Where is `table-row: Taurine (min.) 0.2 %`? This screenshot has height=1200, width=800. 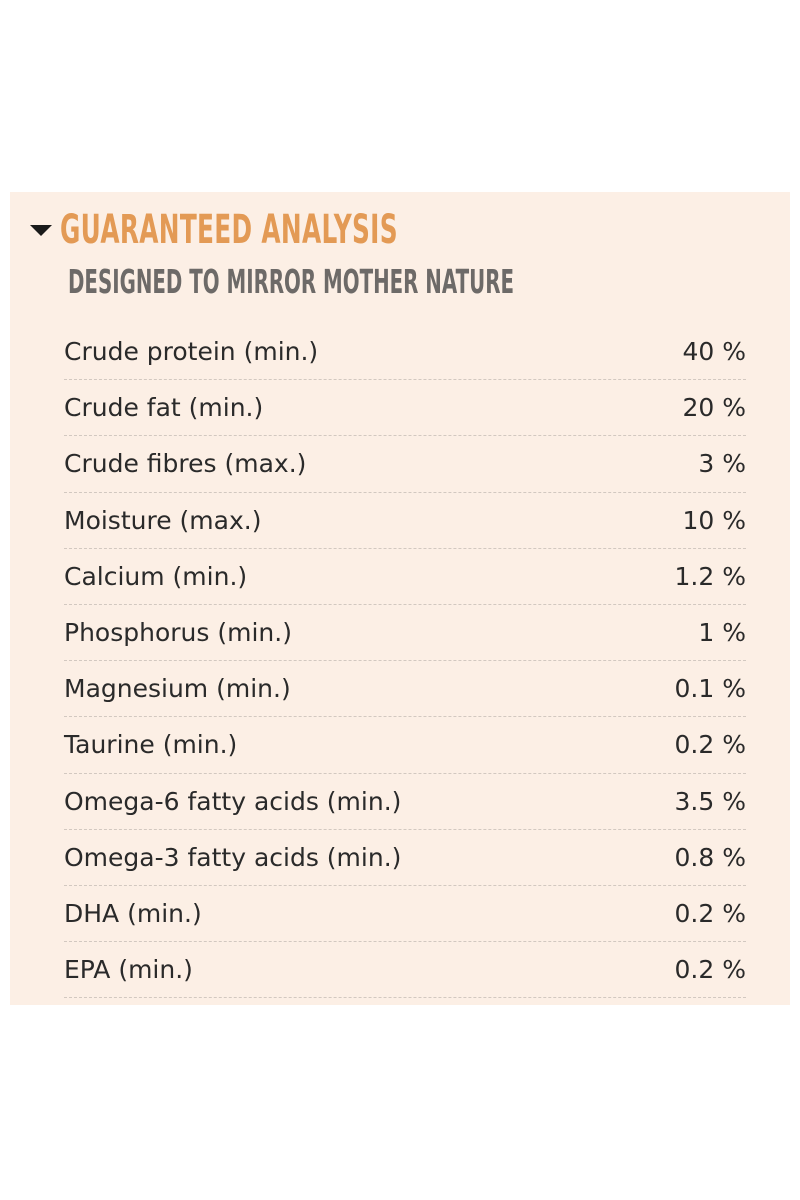
table-row: Taurine (min.) 0.2 % is located at coordinates (405, 745).